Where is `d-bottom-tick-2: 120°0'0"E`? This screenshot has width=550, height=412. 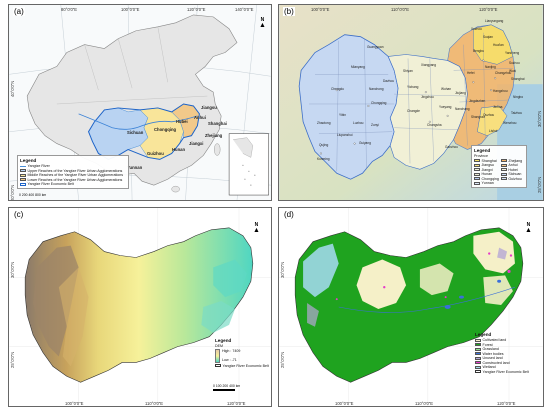 d-bottom-tick-2: 120°0'0"E is located at coordinates (506, 403).